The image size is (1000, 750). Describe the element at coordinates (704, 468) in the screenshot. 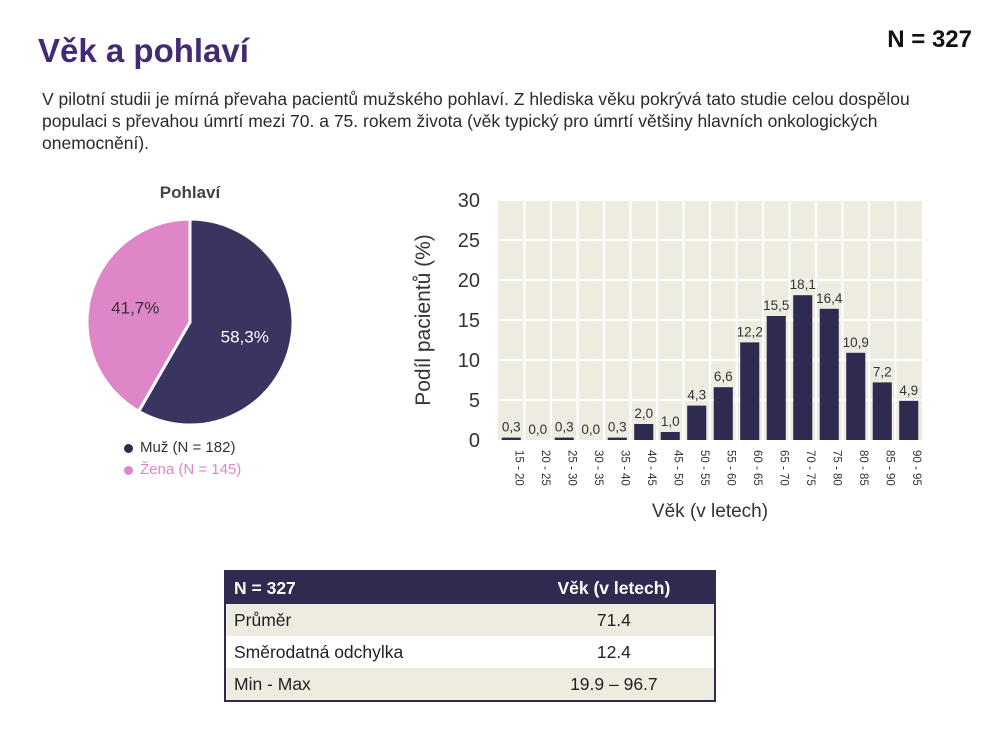

I see `x-tick-label: 50 - 55` at that location.